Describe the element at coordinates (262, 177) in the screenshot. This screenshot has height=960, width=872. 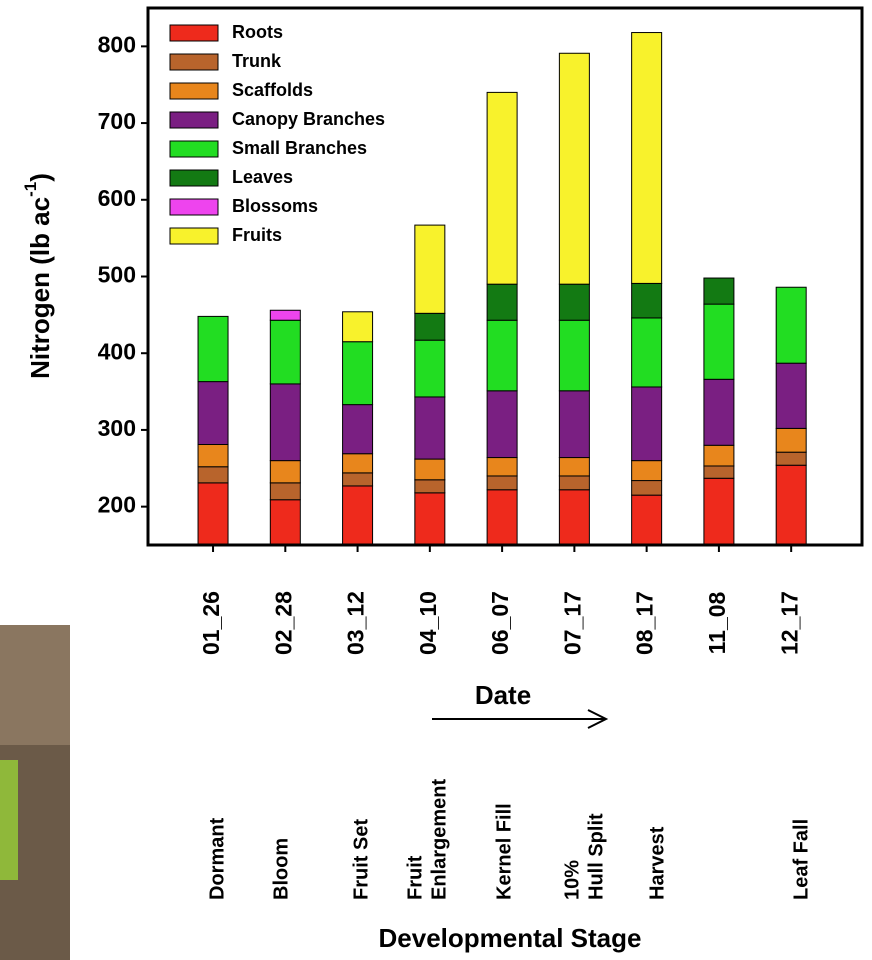
I see `legend-label: Leaves` at that location.